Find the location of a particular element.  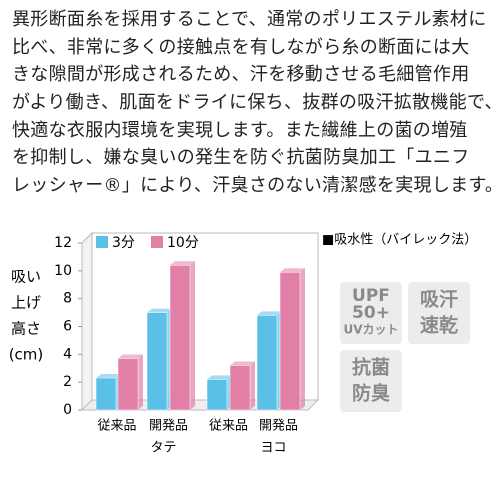

y-axis-label: (cm) is located at coordinates (26, 355).